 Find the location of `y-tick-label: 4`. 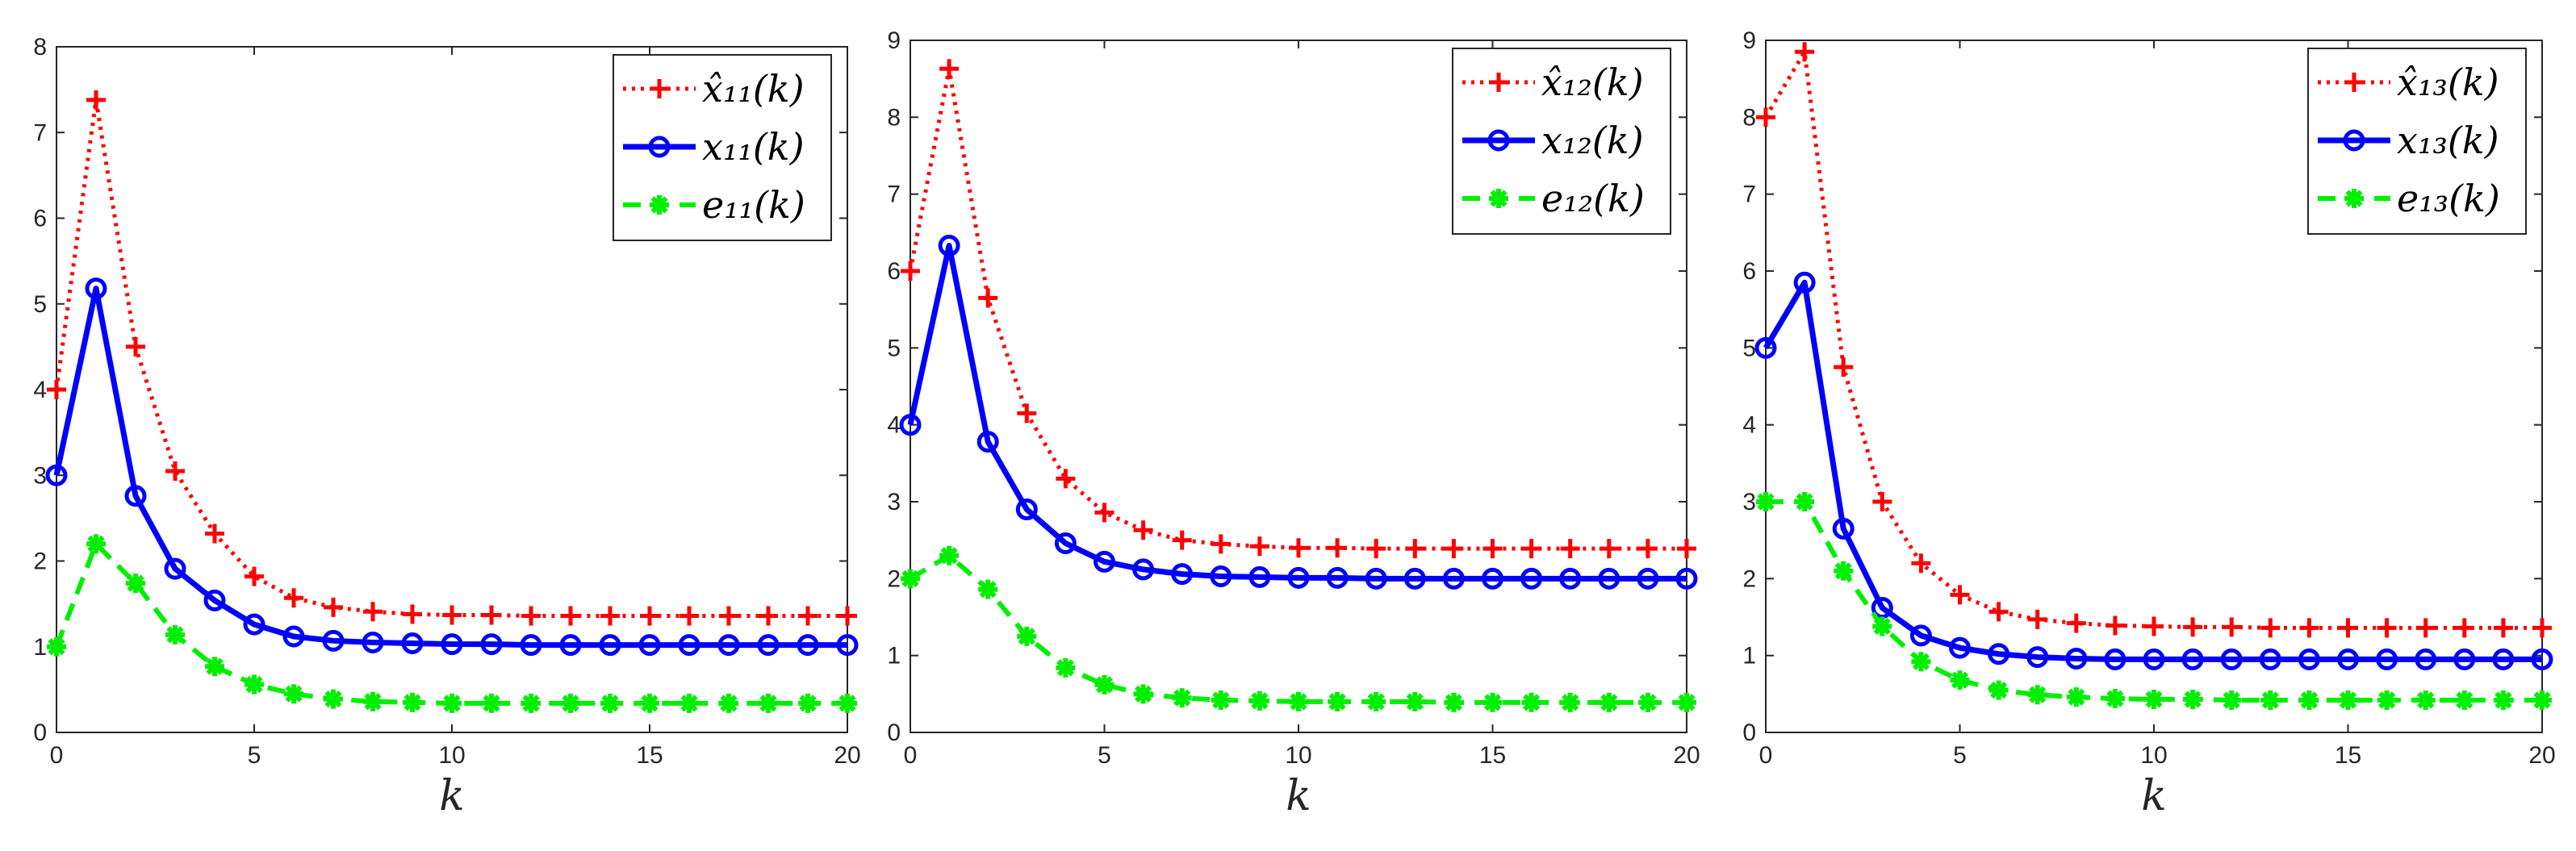

y-tick-label: 4 is located at coordinates (1749, 425).